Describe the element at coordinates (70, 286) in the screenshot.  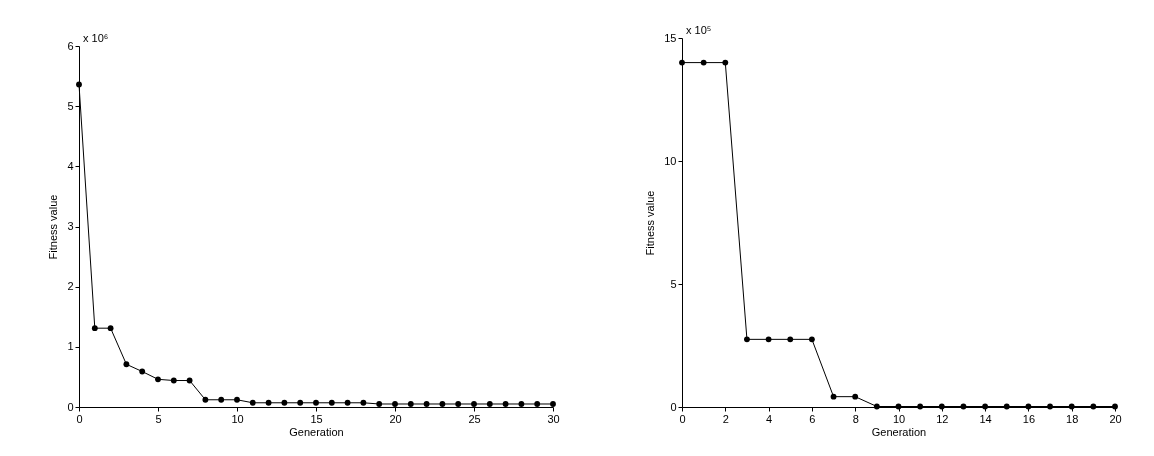
I see `y-tick-label: 2` at that location.